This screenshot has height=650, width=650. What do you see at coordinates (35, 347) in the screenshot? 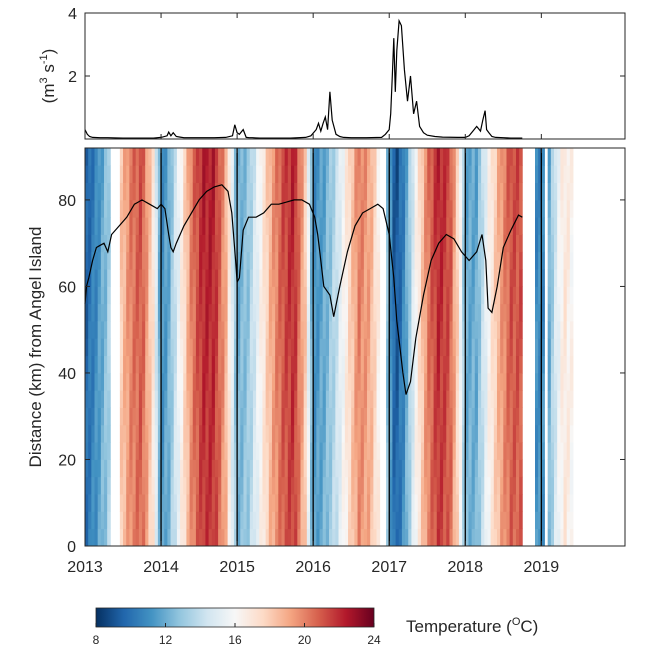
I see `heatmap-y-axis-label: Distance (km) from Angel Island` at bounding box center [35, 347].